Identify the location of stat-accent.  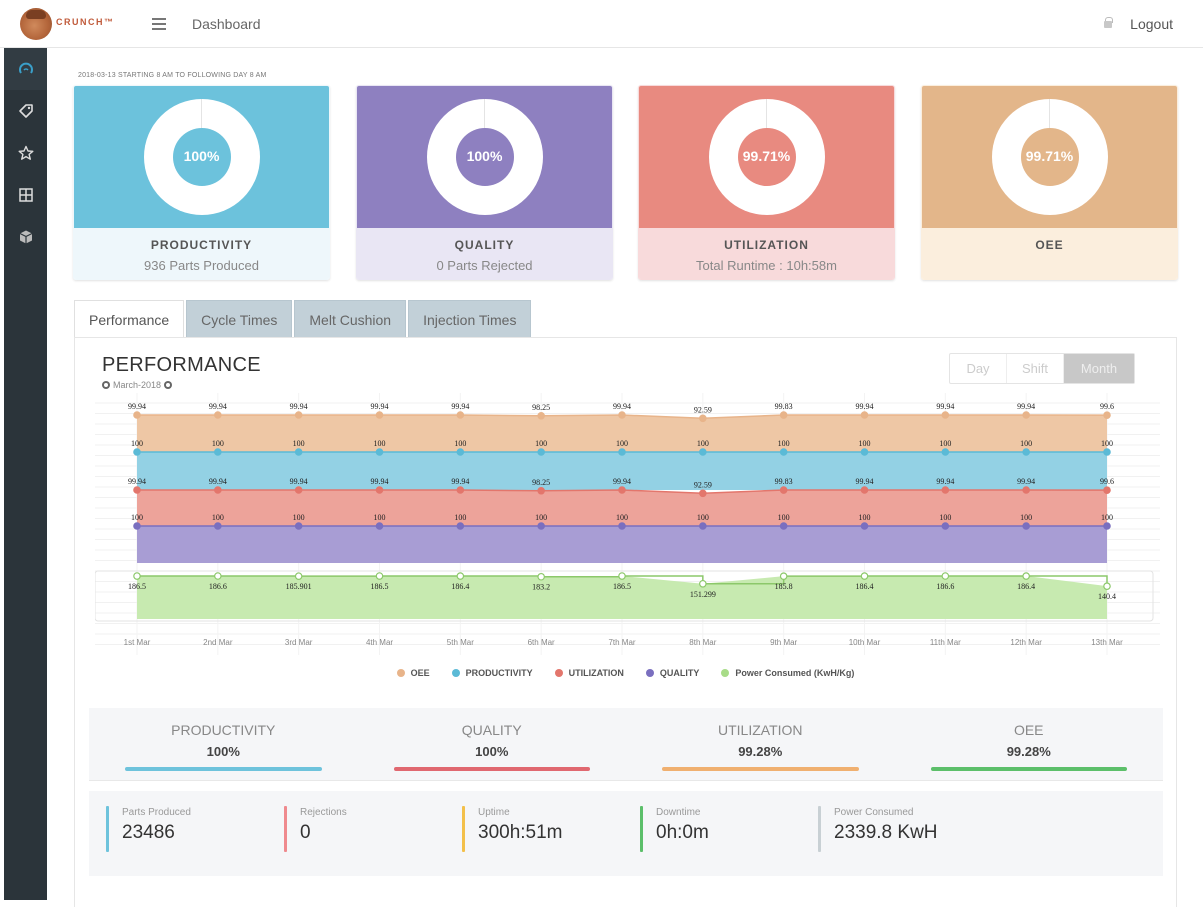
(641, 829).